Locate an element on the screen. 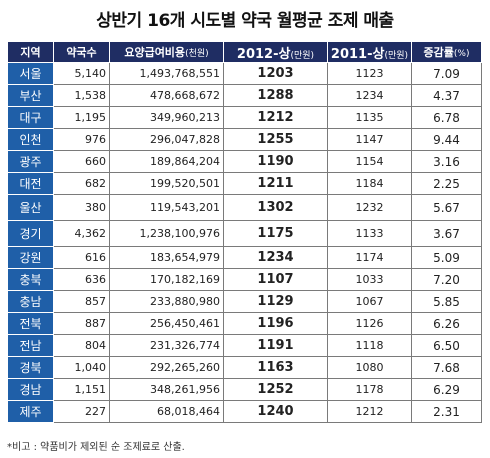 Image resolution: width=490 pixels, height=458 pixels. table-row: 부산 1,538 478,668,672 1288 1234 4.37 is located at coordinates (244, 95).